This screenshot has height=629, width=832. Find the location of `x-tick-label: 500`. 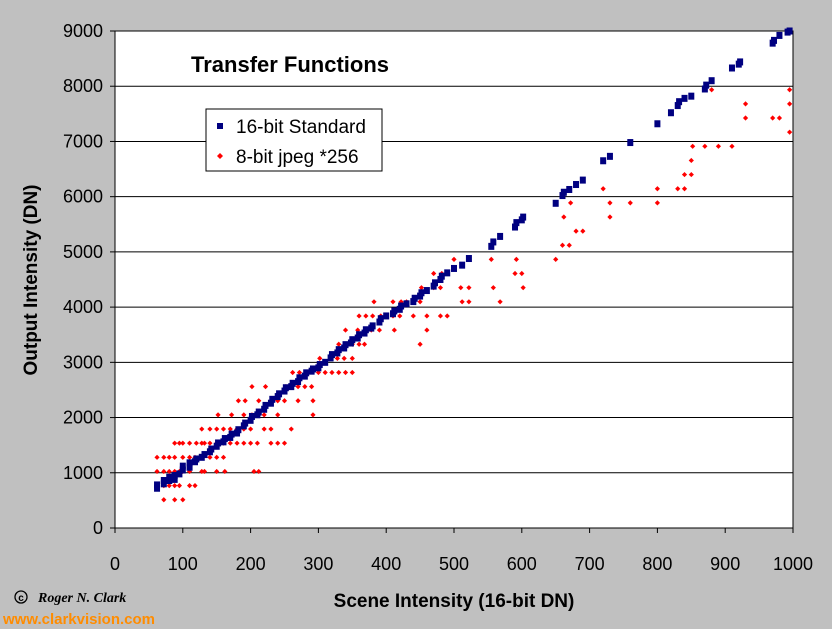

x-tick-label: 500 is located at coordinates (454, 564).